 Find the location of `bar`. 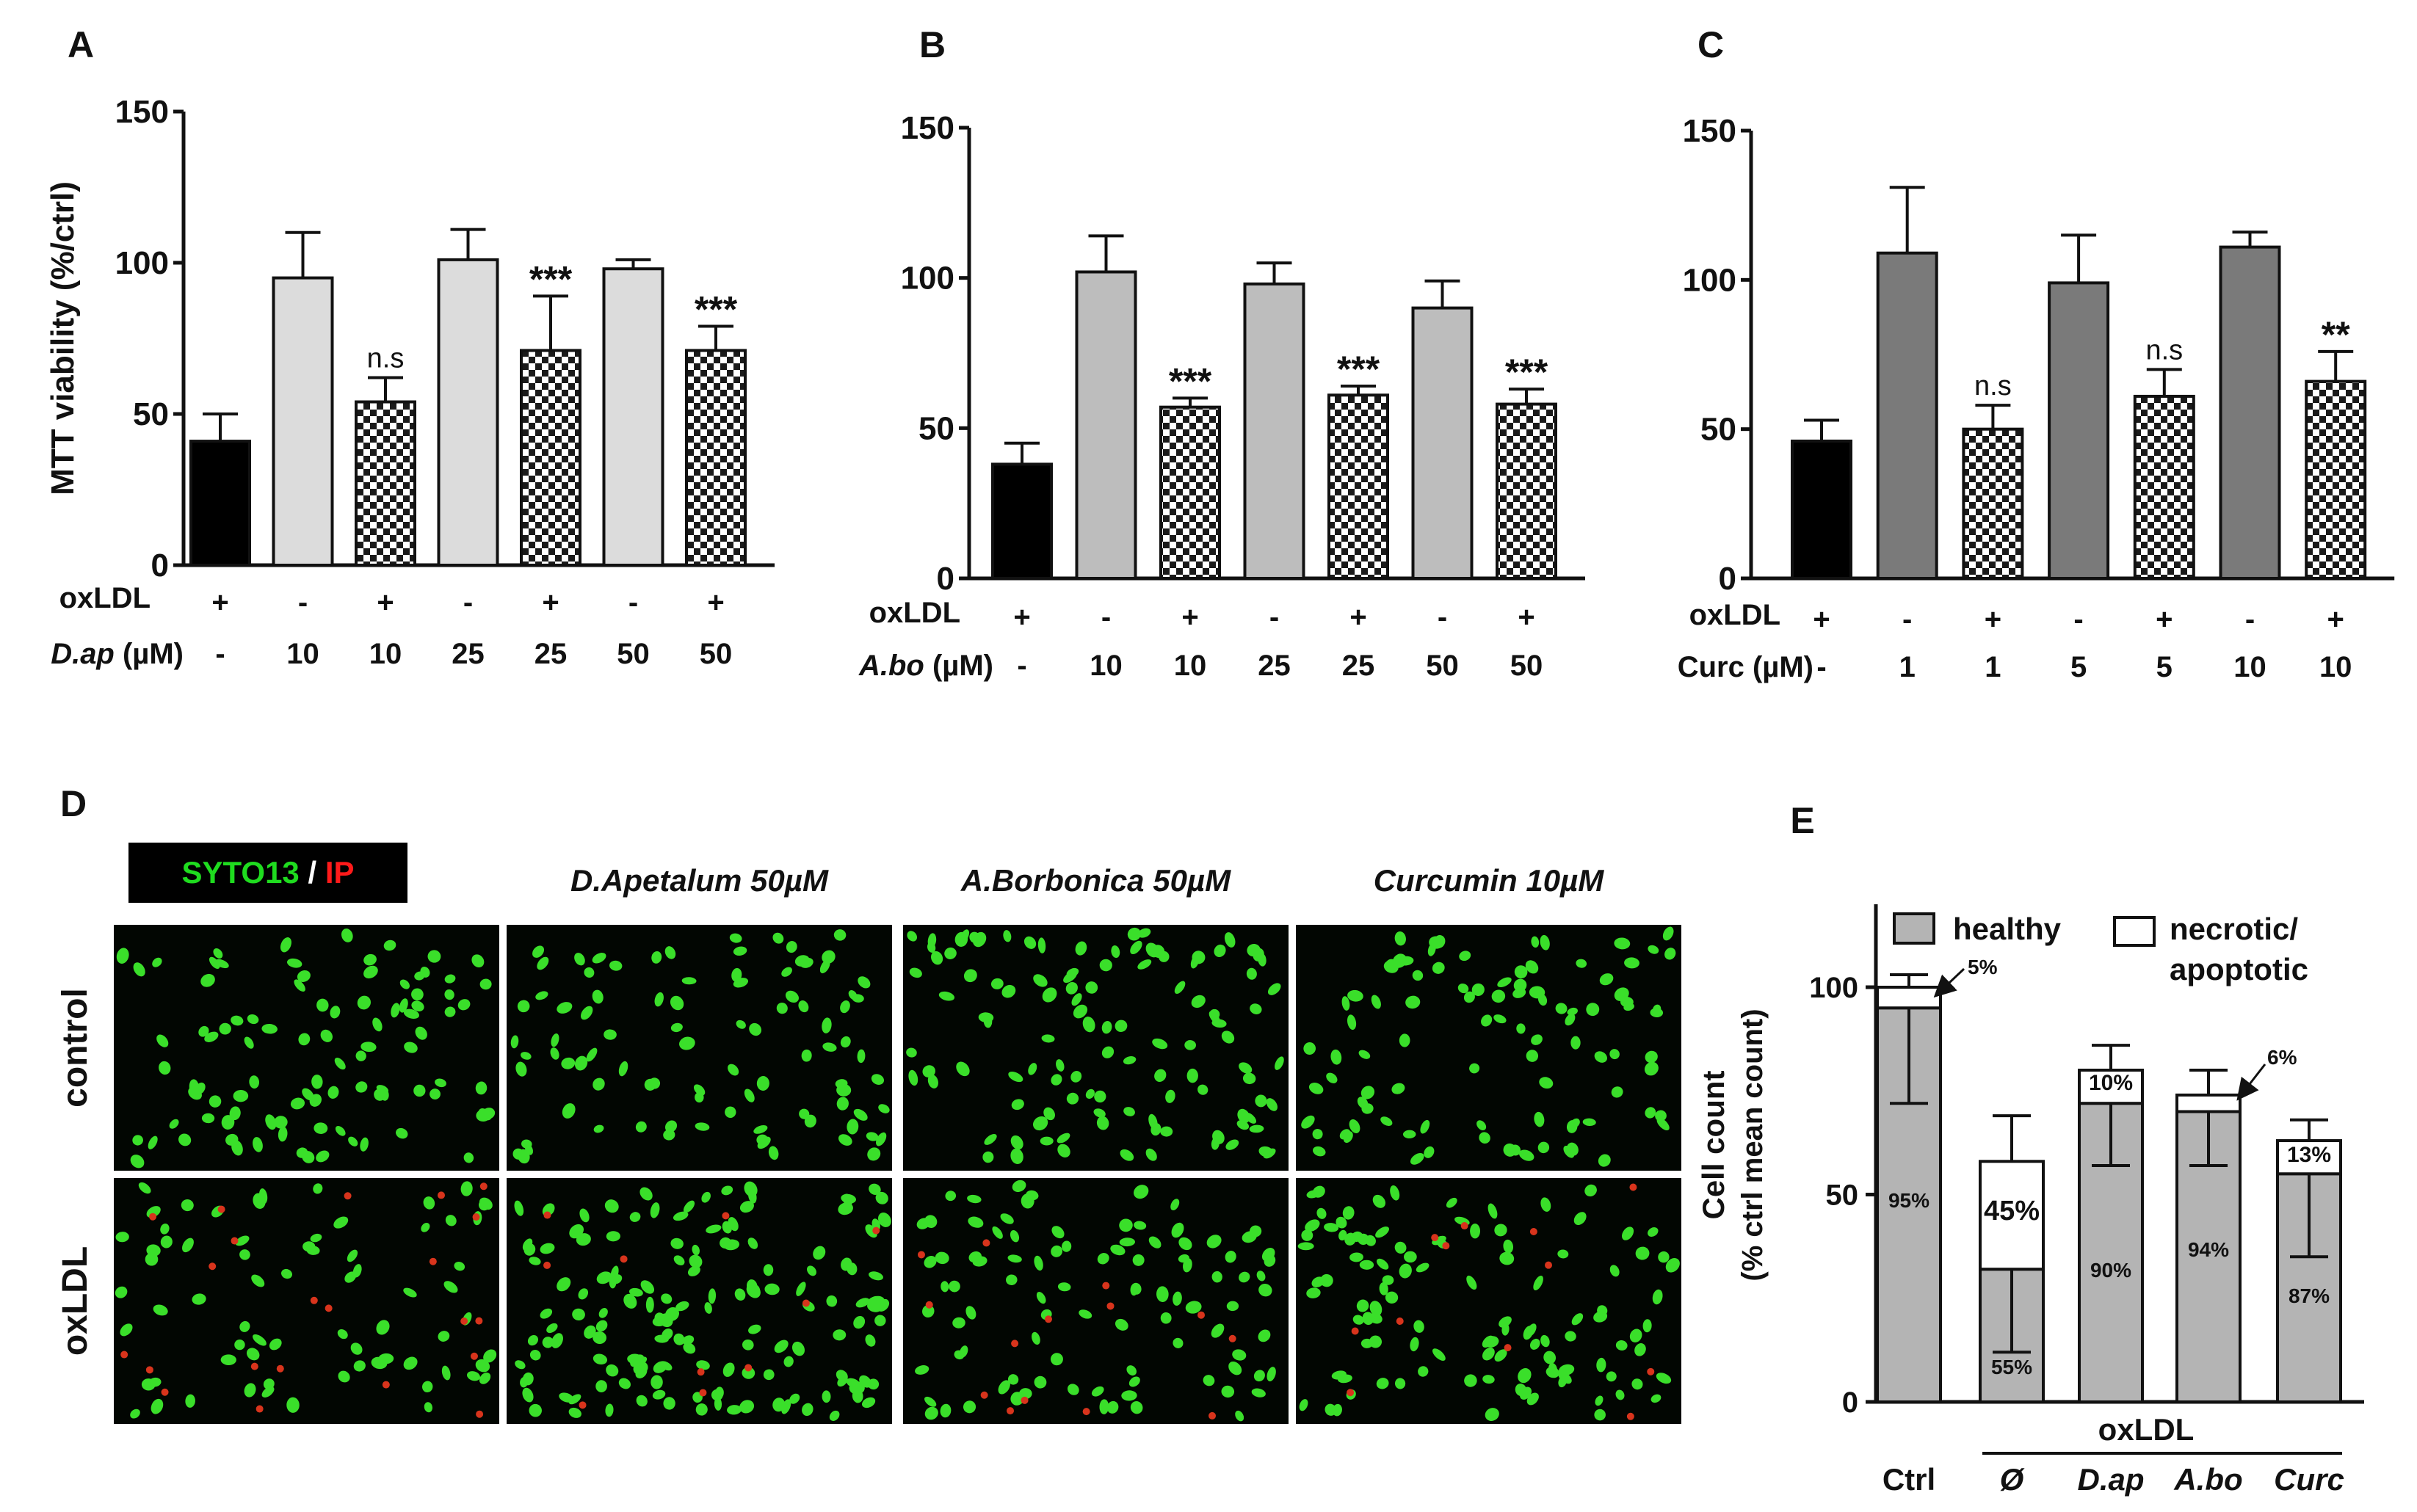

bar is located at coordinates (1442, 443).